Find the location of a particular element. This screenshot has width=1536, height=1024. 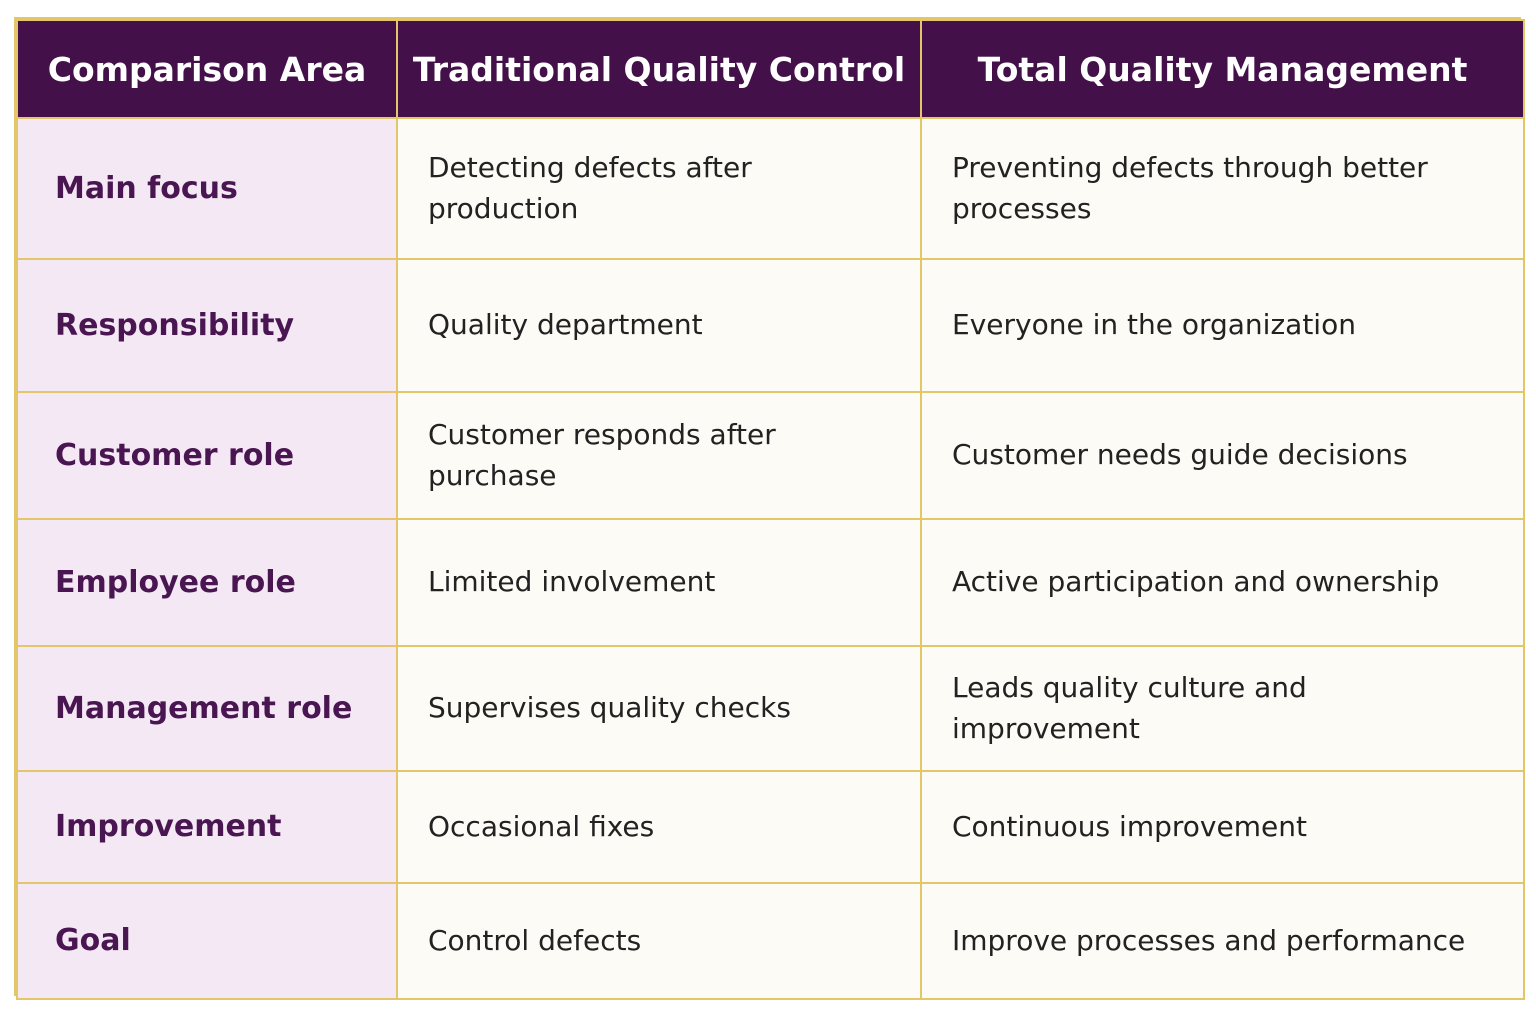

traditional-cell: Supervises quality checks is located at coordinates (659, 708).